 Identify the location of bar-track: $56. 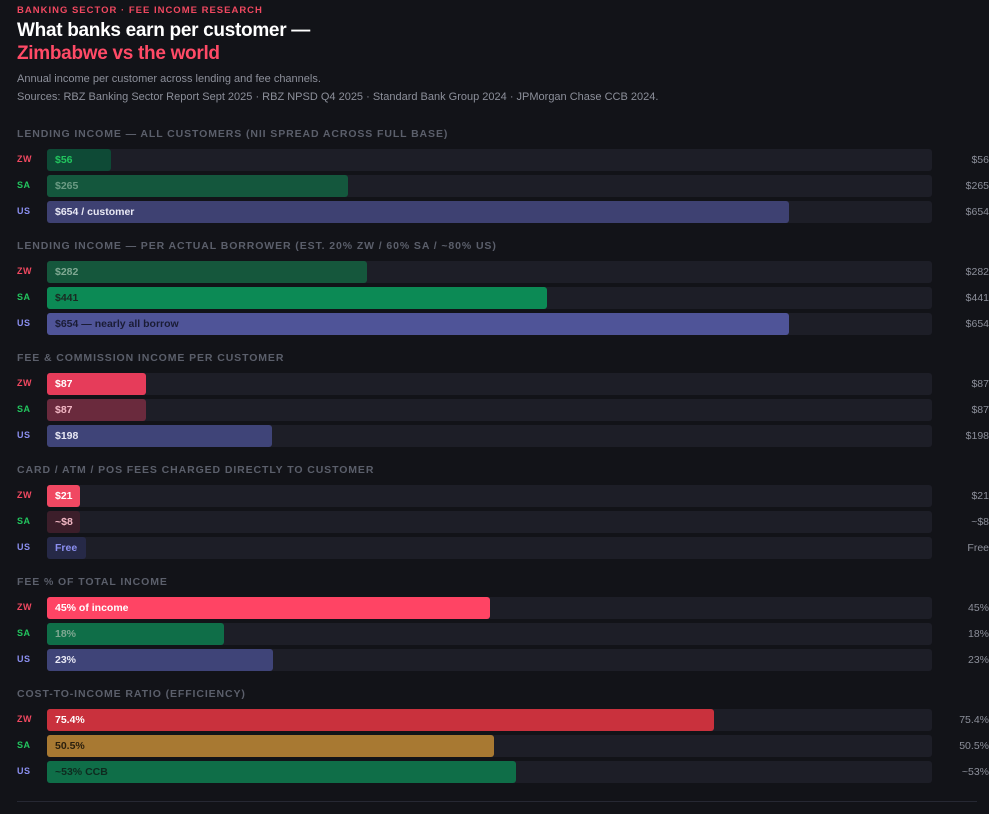
(489, 160).